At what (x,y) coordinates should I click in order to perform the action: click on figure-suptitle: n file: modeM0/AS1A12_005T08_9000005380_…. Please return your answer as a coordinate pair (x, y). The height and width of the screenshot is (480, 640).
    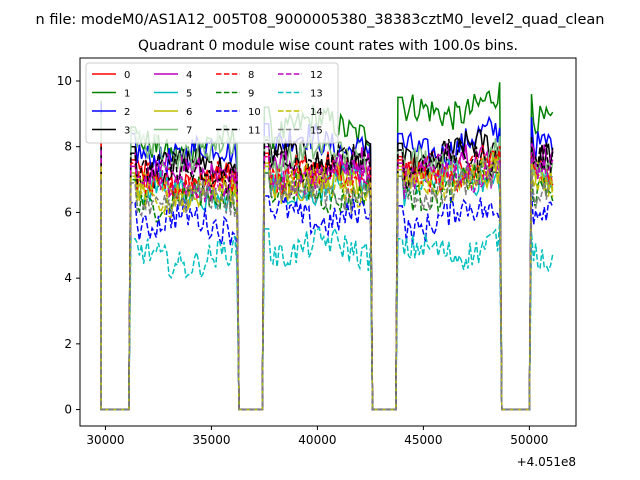
    Looking at the image, I should click on (320, 20).